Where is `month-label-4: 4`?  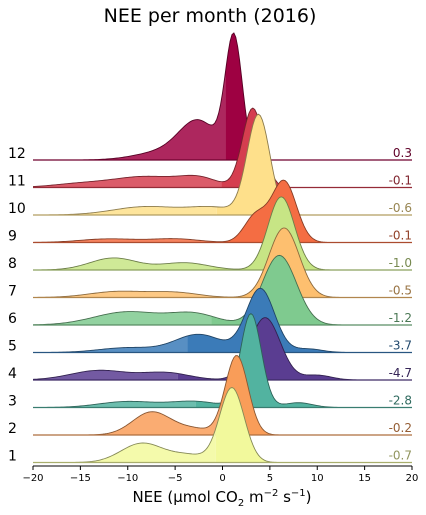 month-label-4: 4 is located at coordinates (12, 374).